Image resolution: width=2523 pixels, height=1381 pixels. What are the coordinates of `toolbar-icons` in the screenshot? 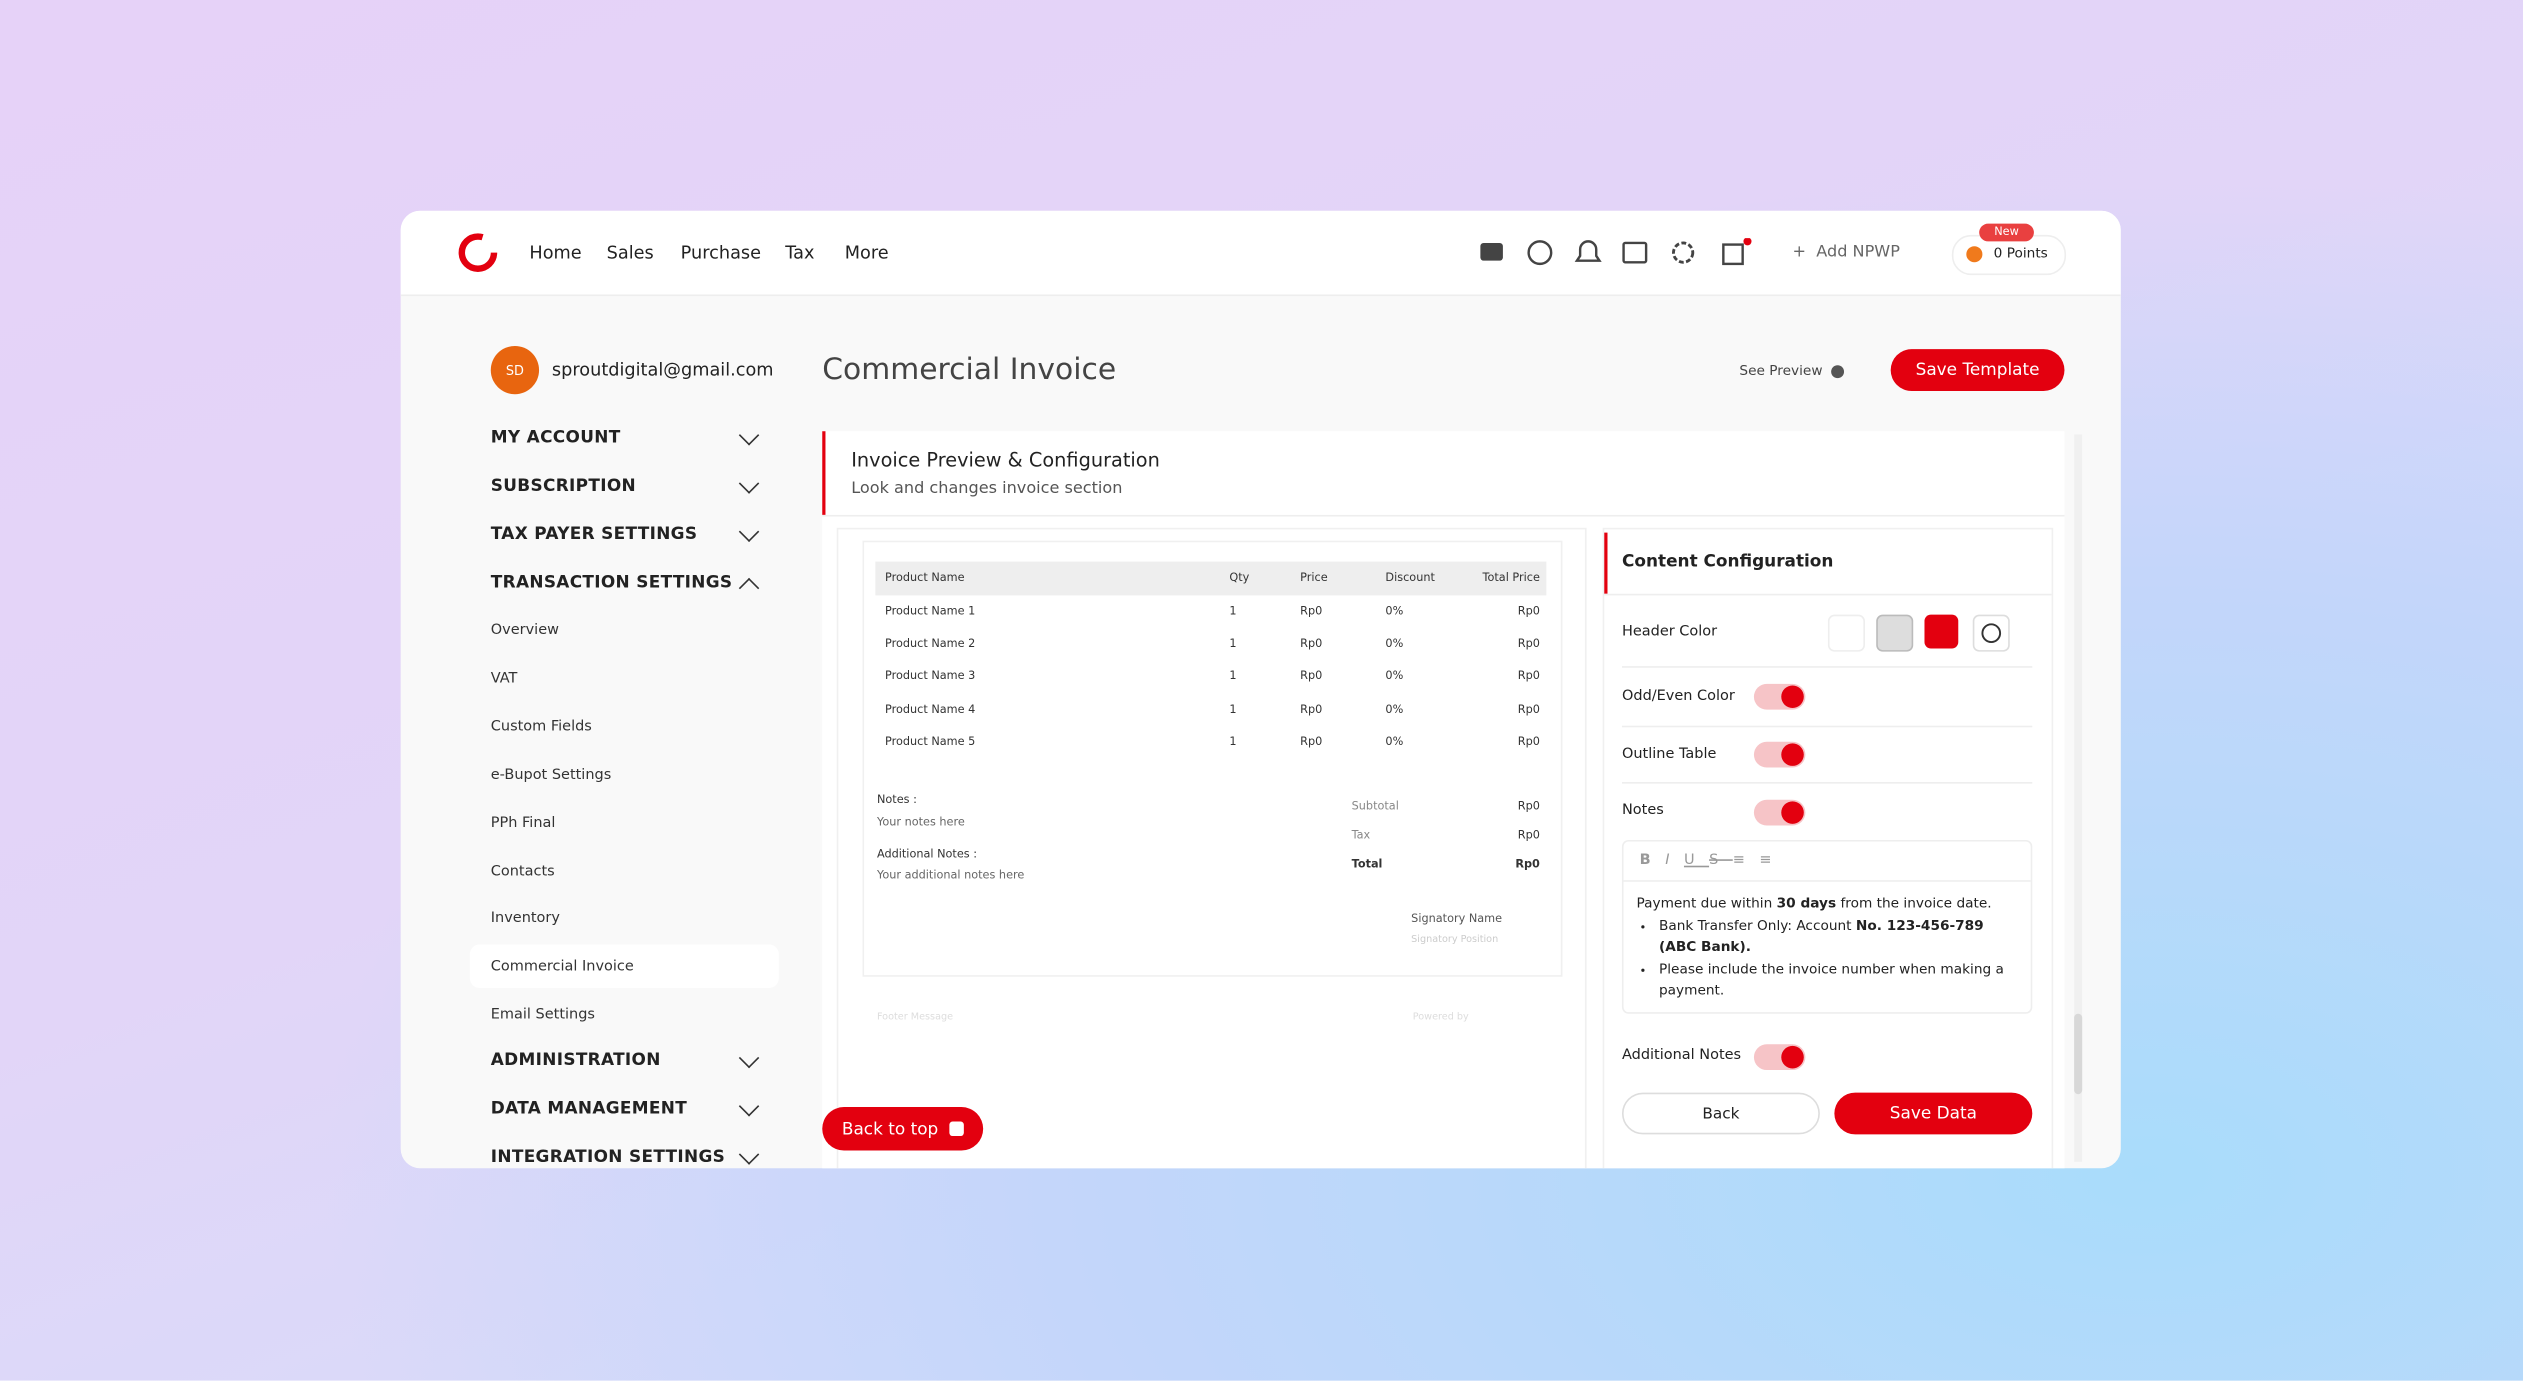 It's located at (1624, 252).